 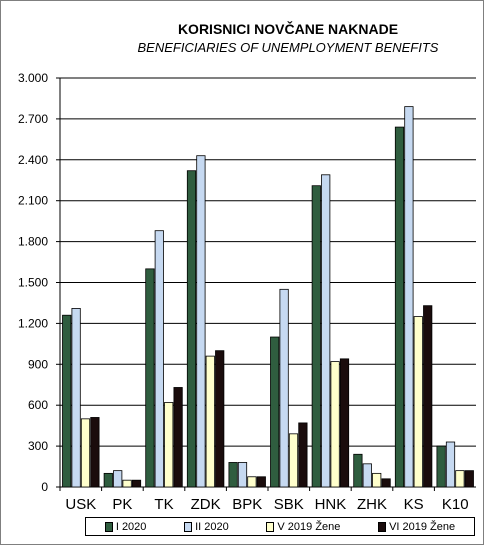 I want to click on legend-label: V 2019 Žene, so click(x=309, y=526).